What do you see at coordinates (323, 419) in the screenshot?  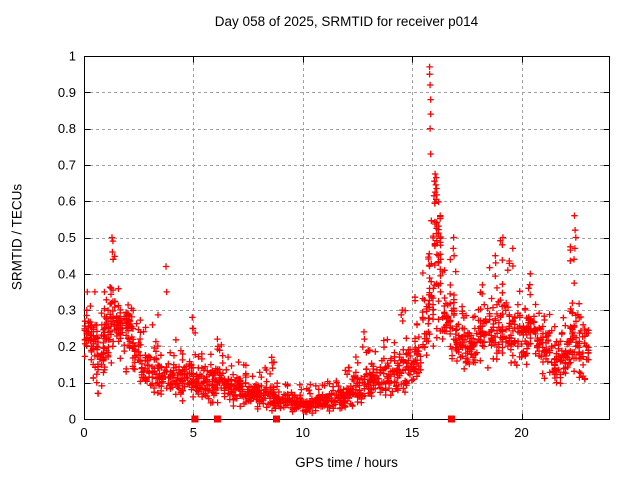 I see `zero-flag-squares` at bounding box center [323, 419].